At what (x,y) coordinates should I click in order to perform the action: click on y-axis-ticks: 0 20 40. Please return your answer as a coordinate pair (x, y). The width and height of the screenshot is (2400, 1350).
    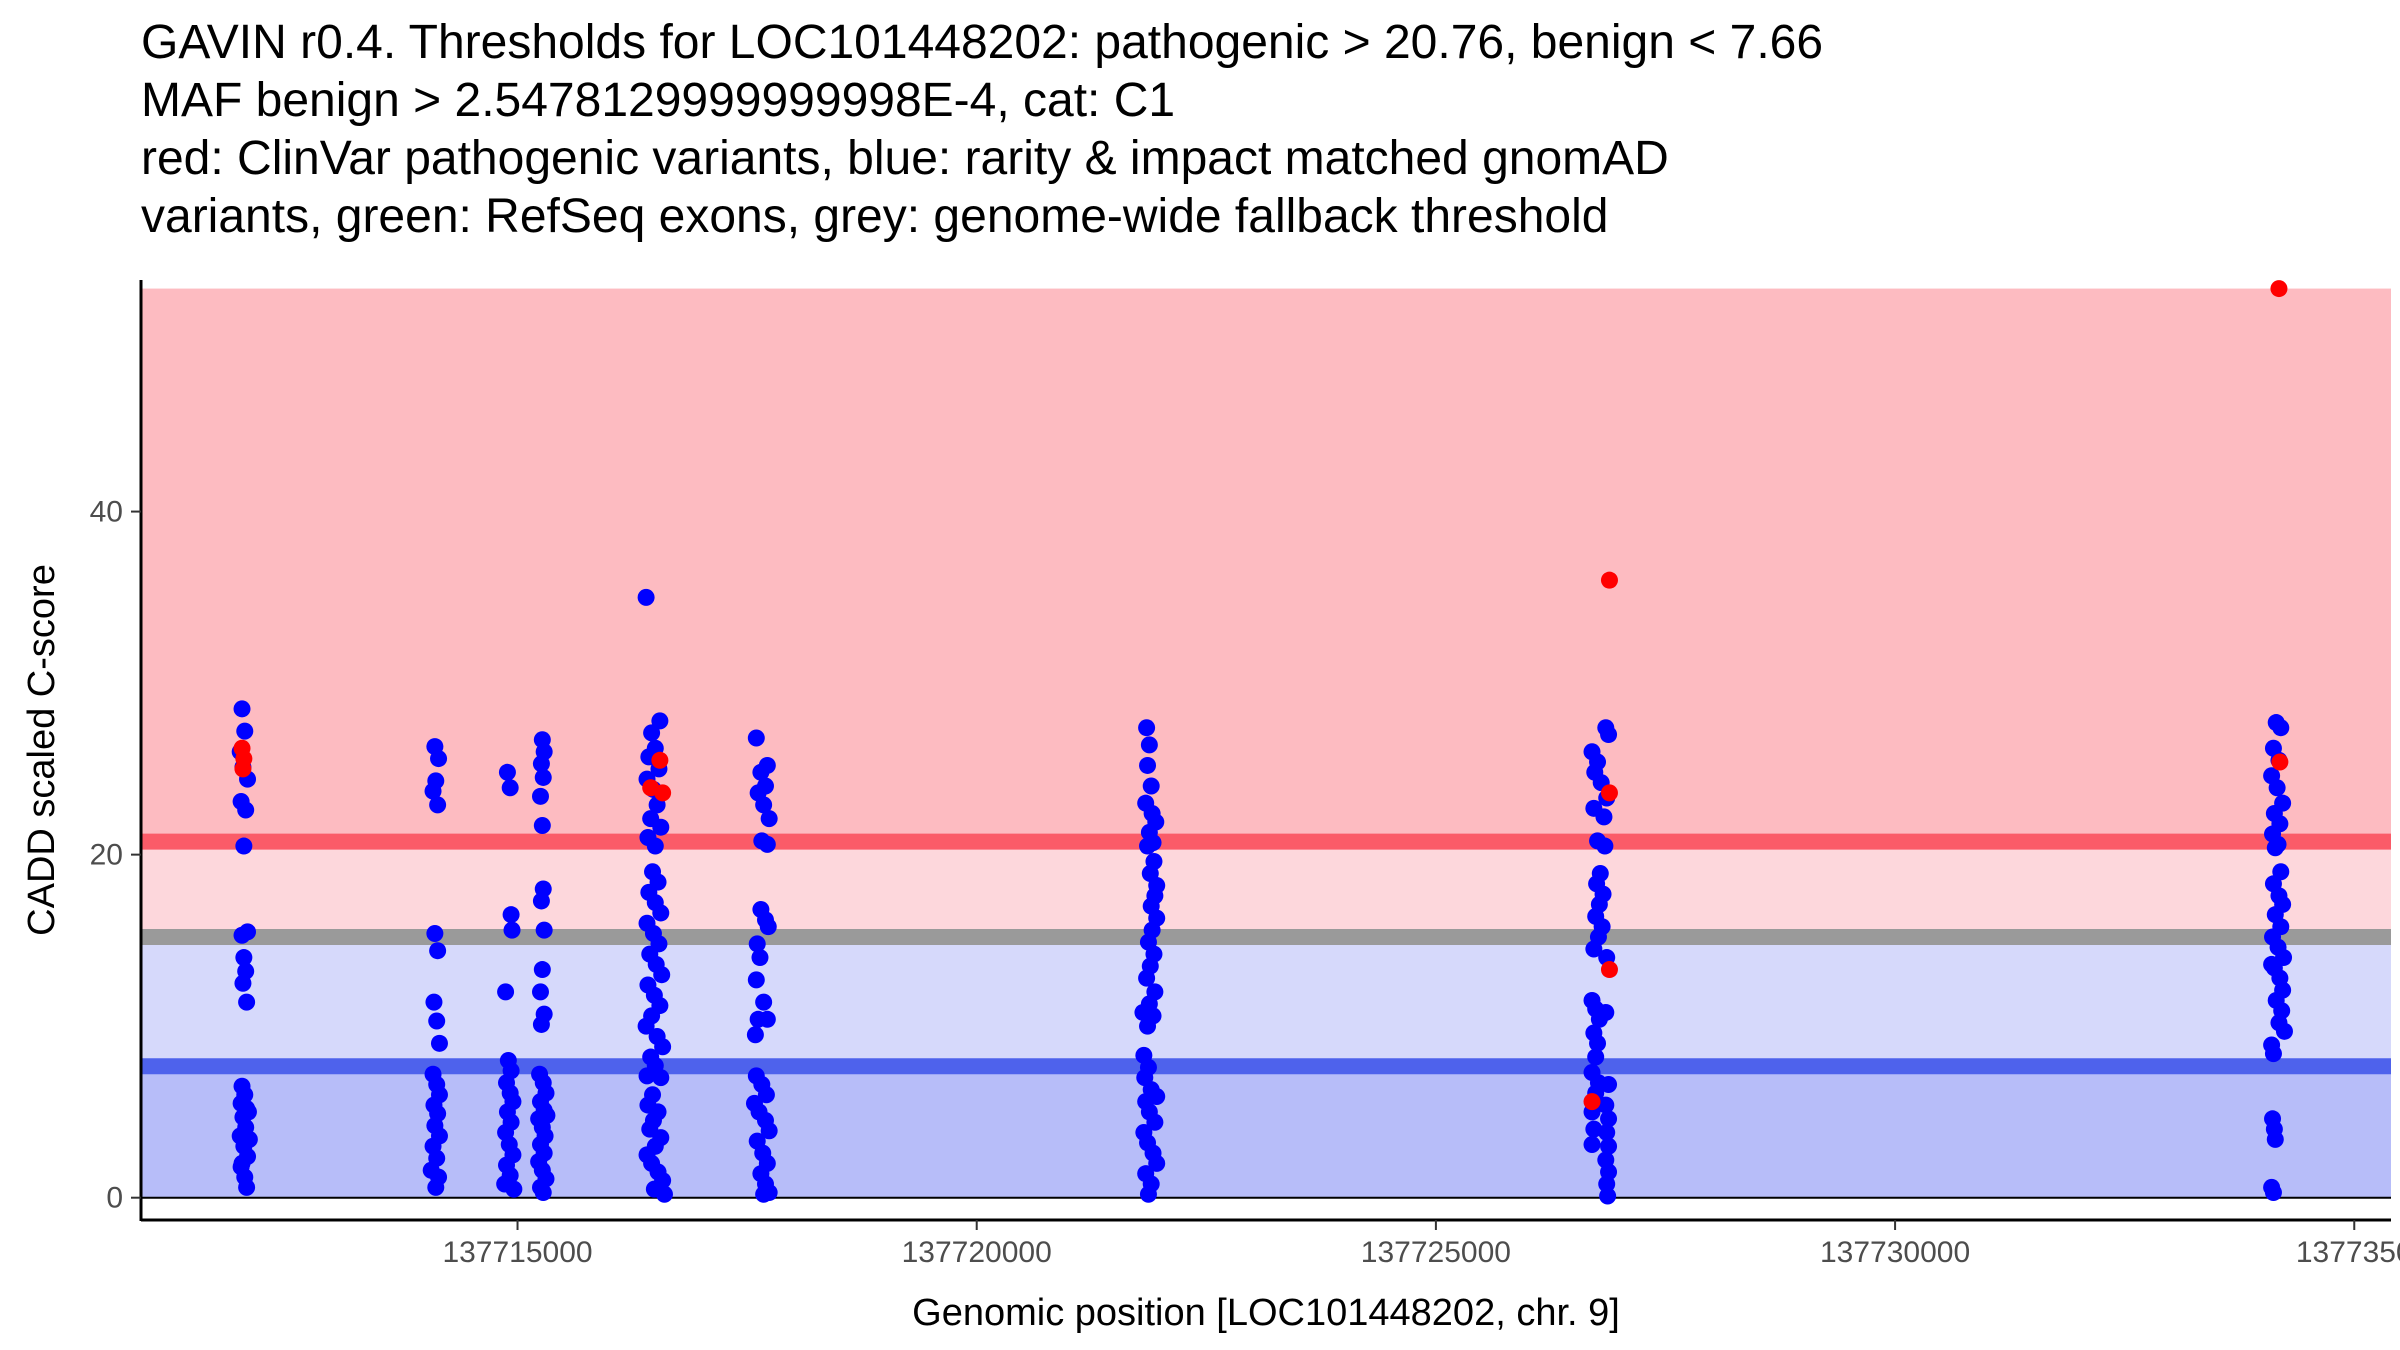
    Looking at the image, I should click on (115, 855).